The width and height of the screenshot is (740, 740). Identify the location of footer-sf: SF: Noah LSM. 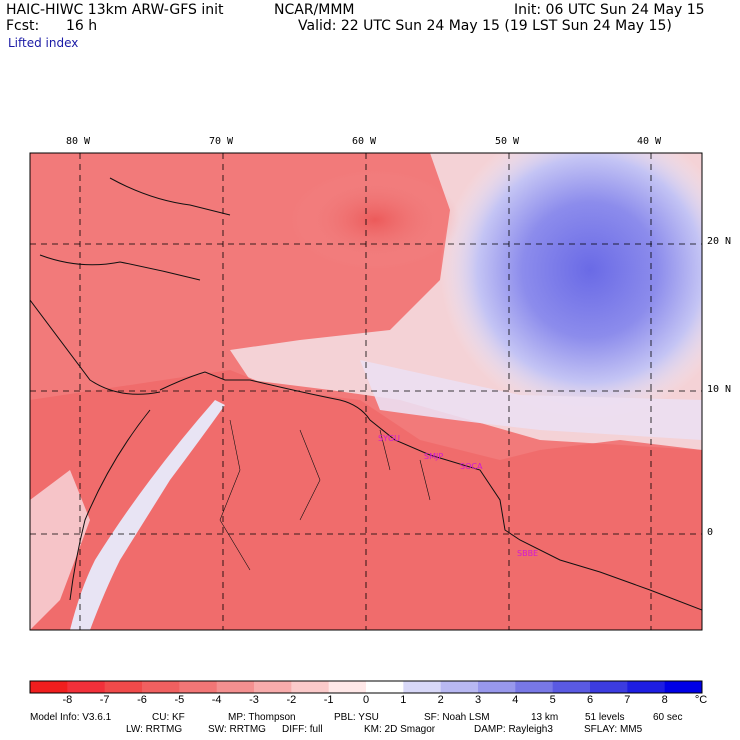
(457, 717).